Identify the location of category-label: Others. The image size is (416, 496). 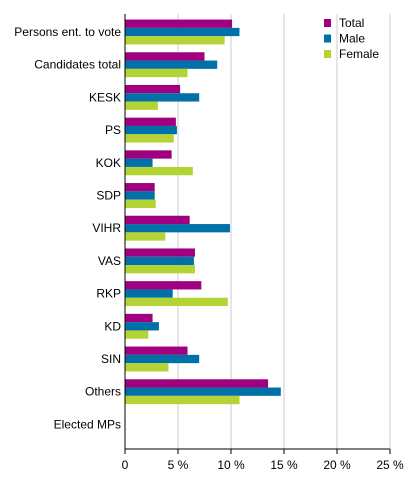
(103, 392).